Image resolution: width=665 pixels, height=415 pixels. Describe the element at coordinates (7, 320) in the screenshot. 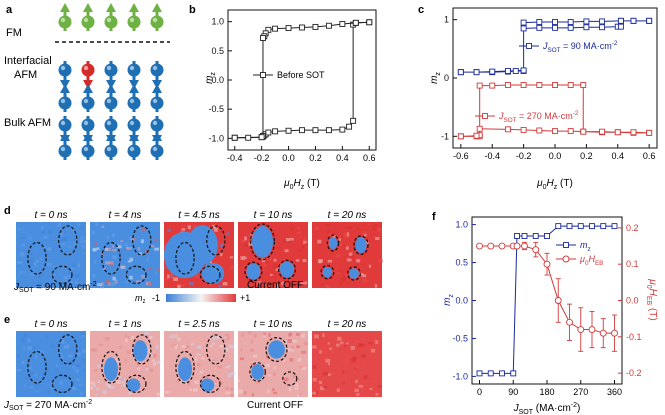

I see `panel-e-letter: e` at that location.